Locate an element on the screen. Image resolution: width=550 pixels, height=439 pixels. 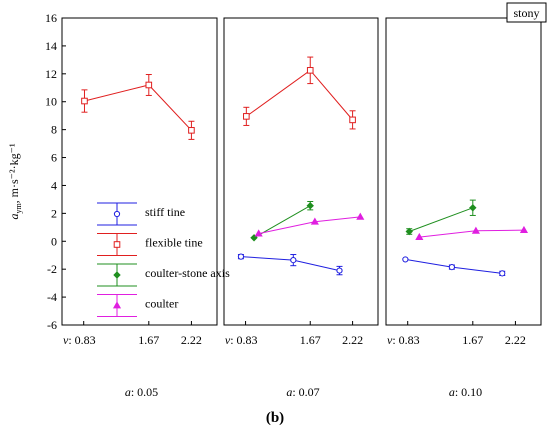
y-tick-label: 0 is located at coordinates (54, 241).